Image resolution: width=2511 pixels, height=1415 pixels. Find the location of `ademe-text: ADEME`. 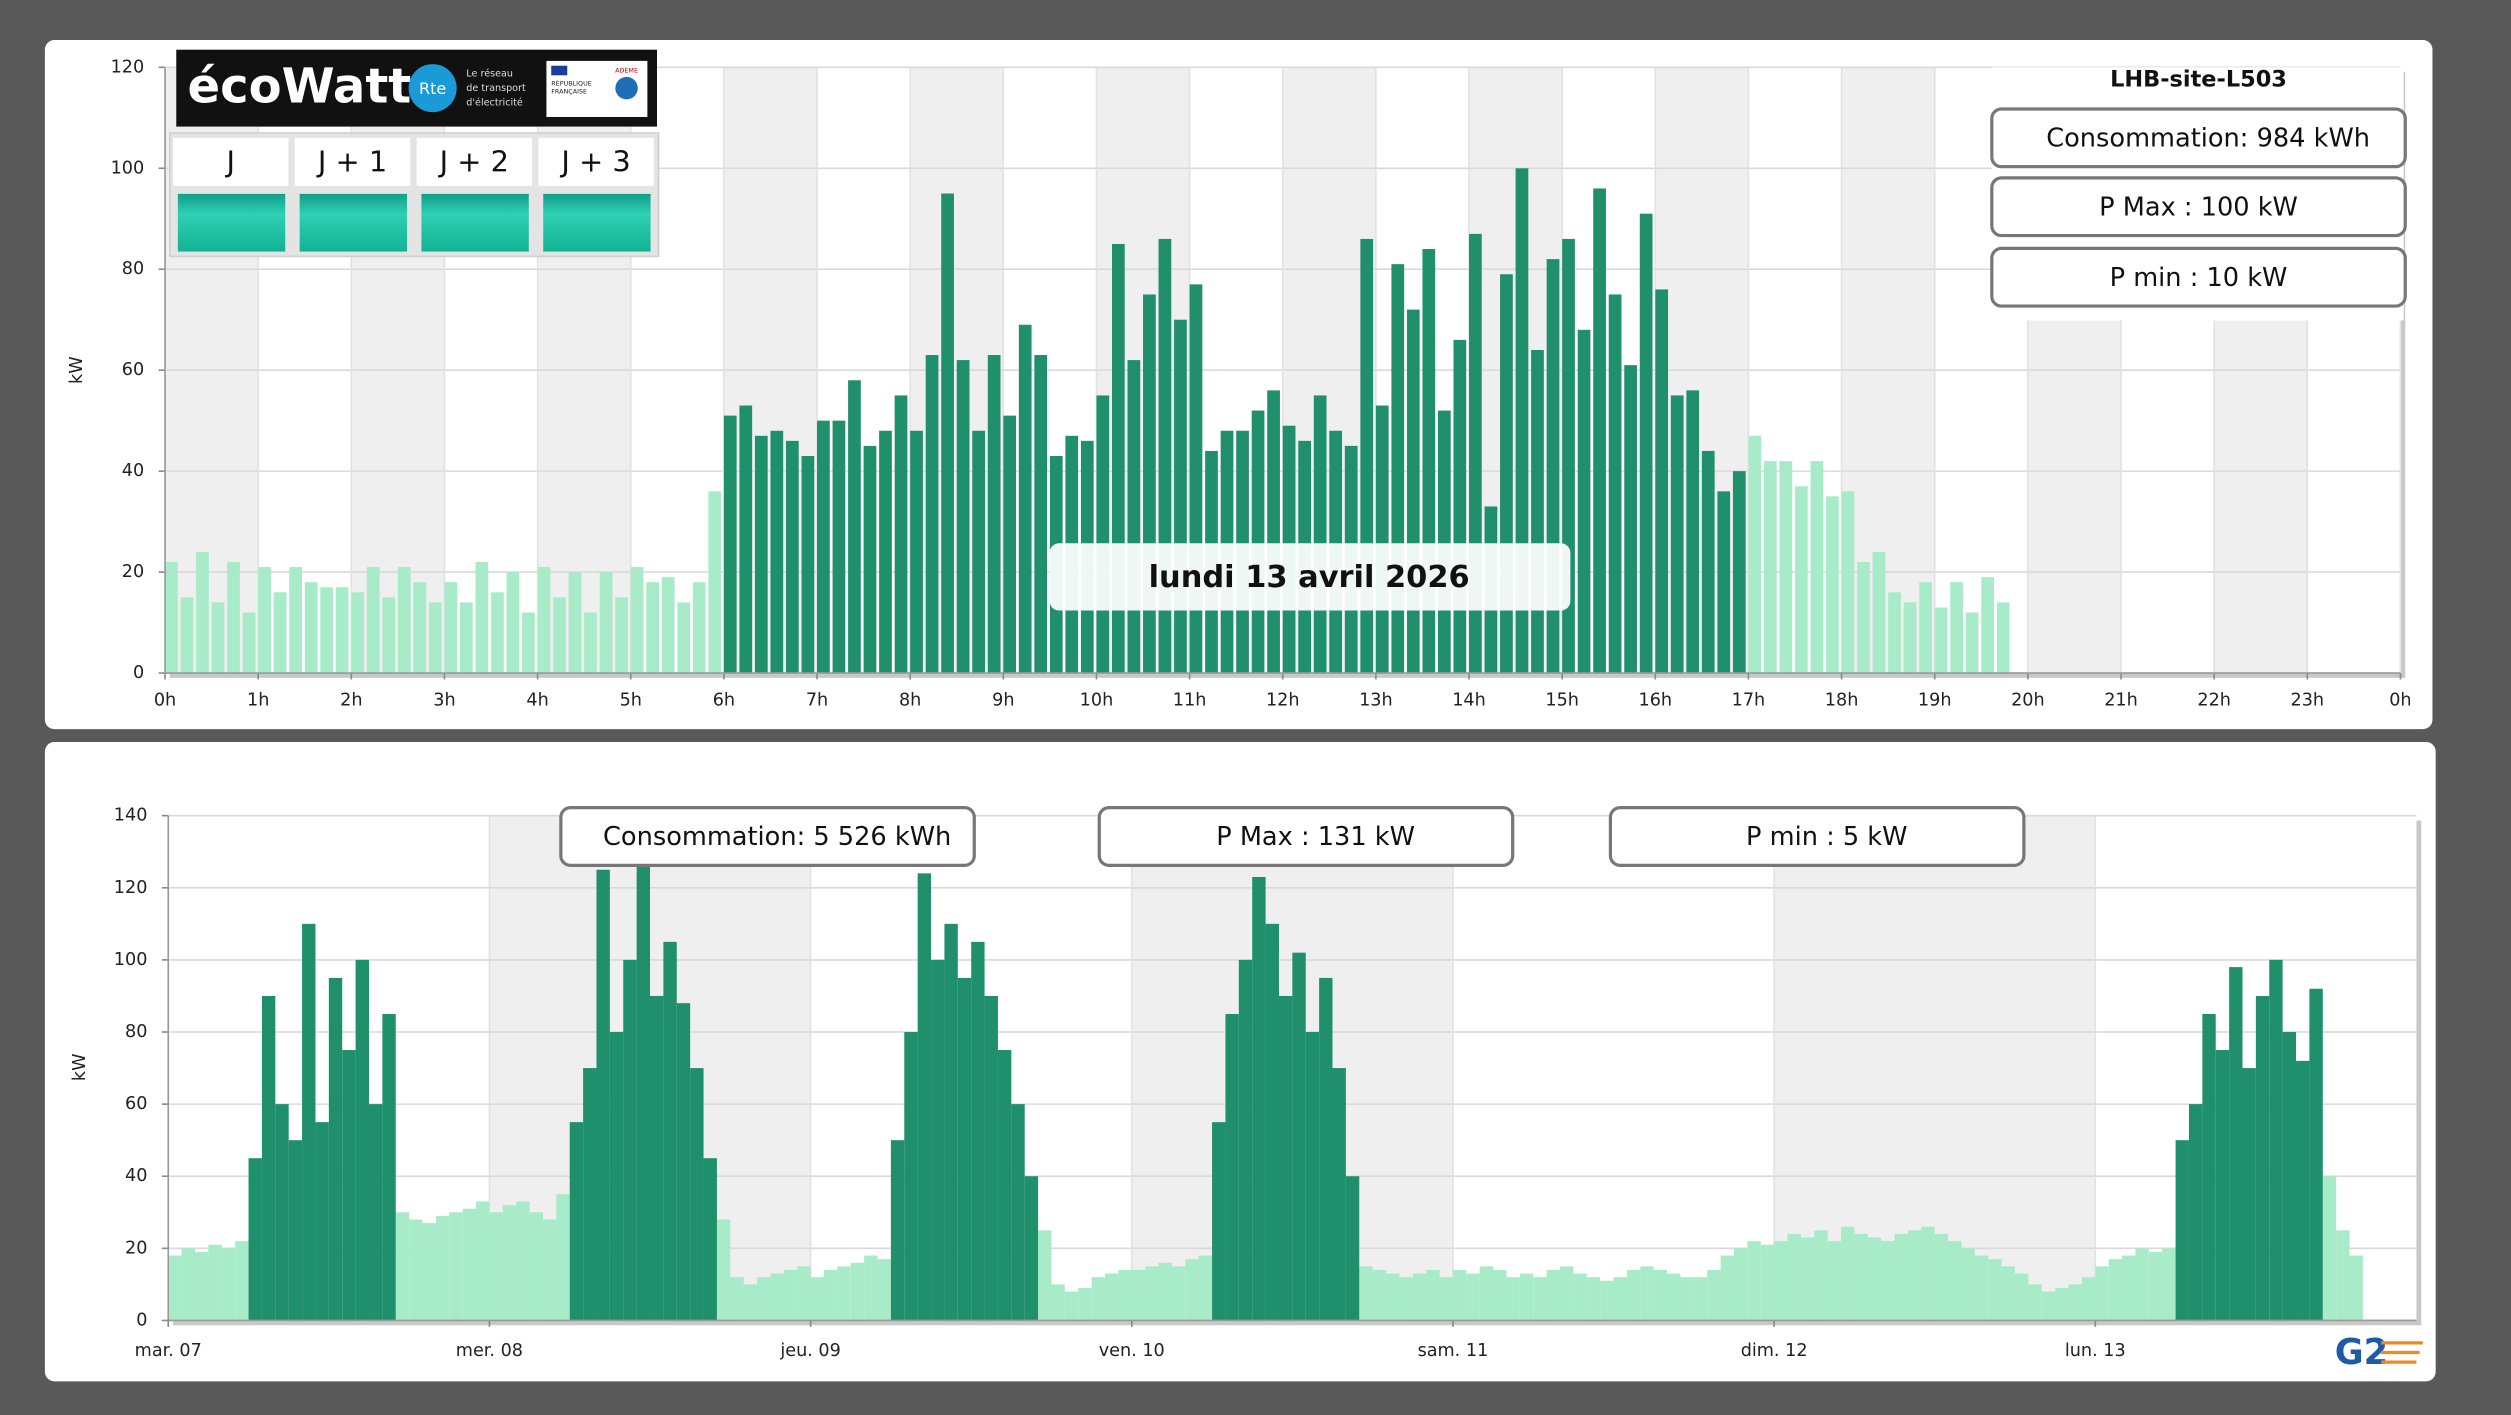

ademe-text: ADEME is located at coordinates (626, 71).